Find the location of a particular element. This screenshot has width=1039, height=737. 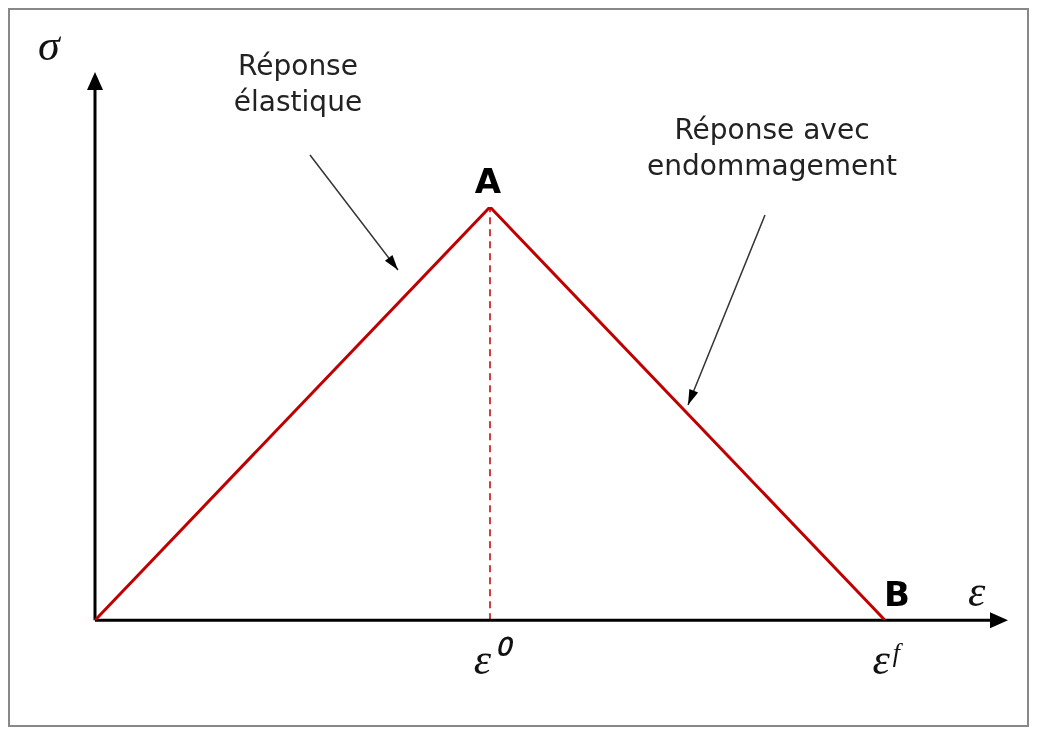

x-axis-title: ε is located at coordinates (977, 591).